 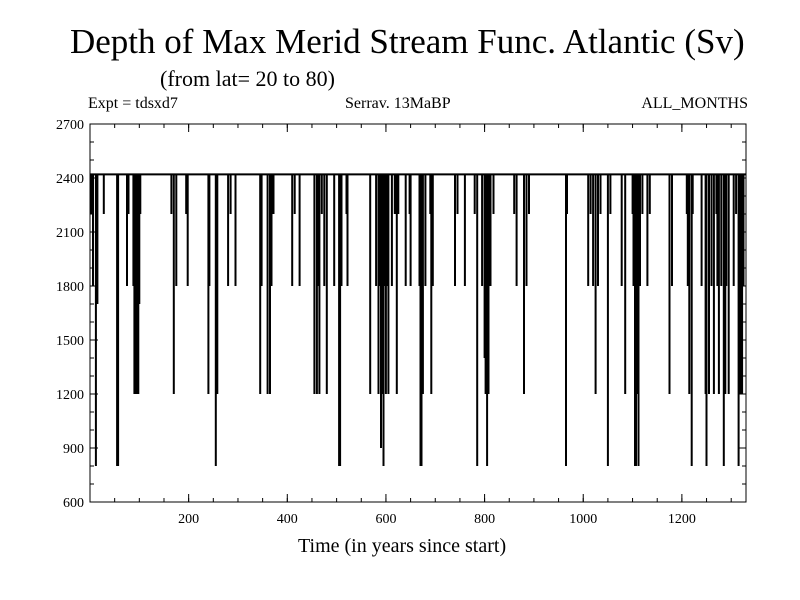 I want to click on y-tick-label: 2100, so click(x=70, y=233).